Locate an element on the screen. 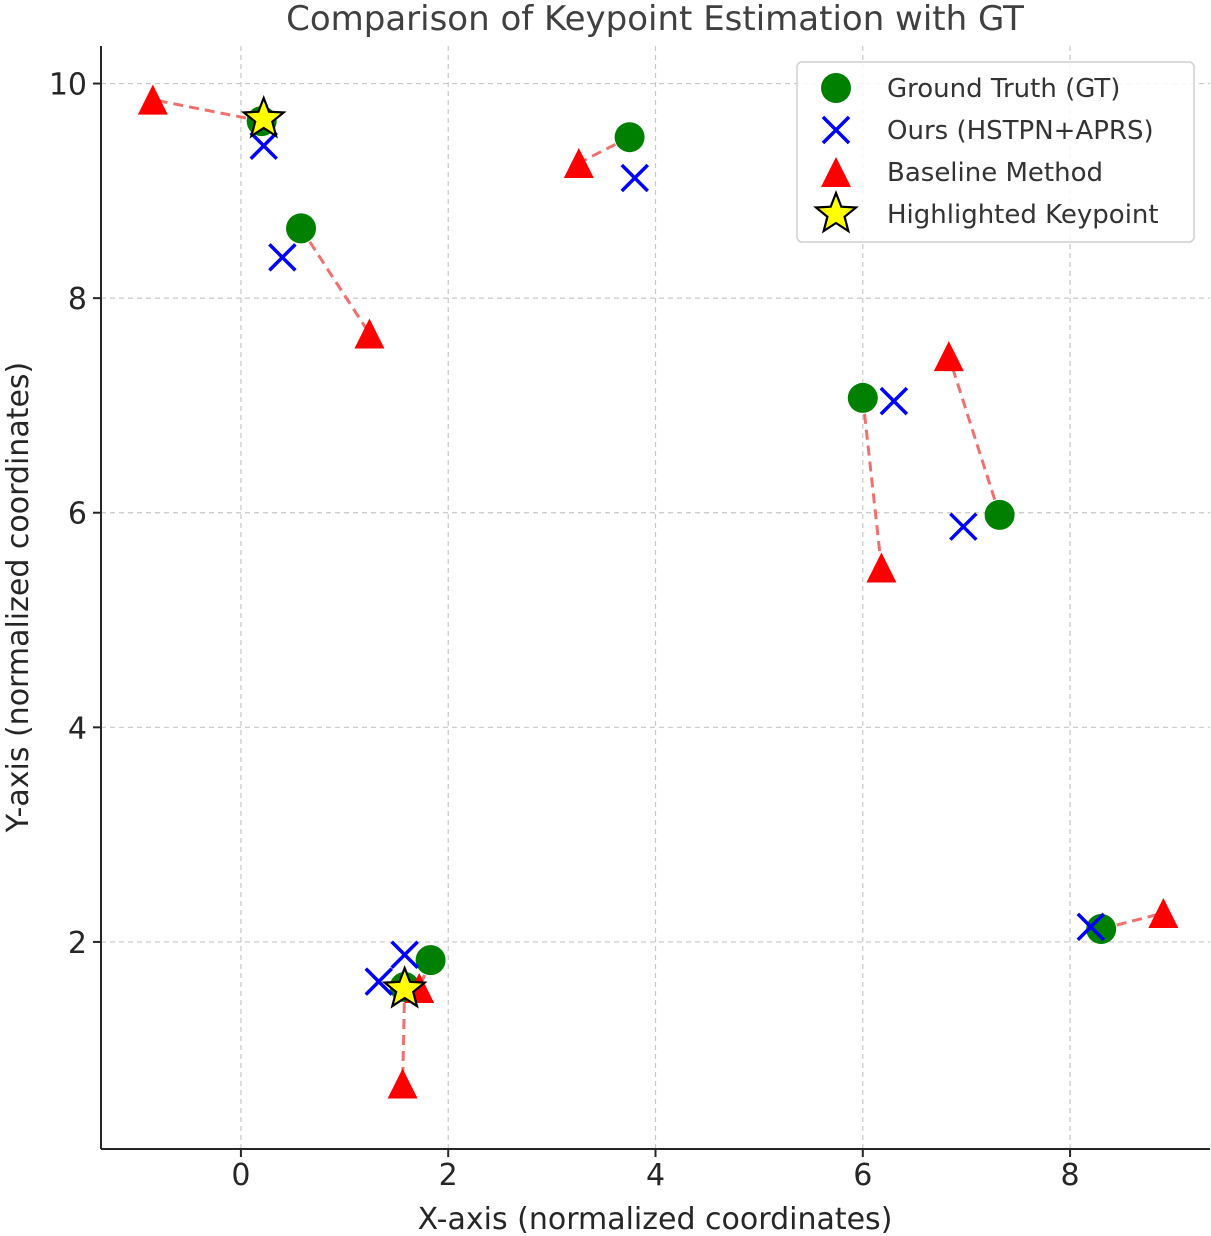  legend-marker-baseline is located at coordinates (836, 172).